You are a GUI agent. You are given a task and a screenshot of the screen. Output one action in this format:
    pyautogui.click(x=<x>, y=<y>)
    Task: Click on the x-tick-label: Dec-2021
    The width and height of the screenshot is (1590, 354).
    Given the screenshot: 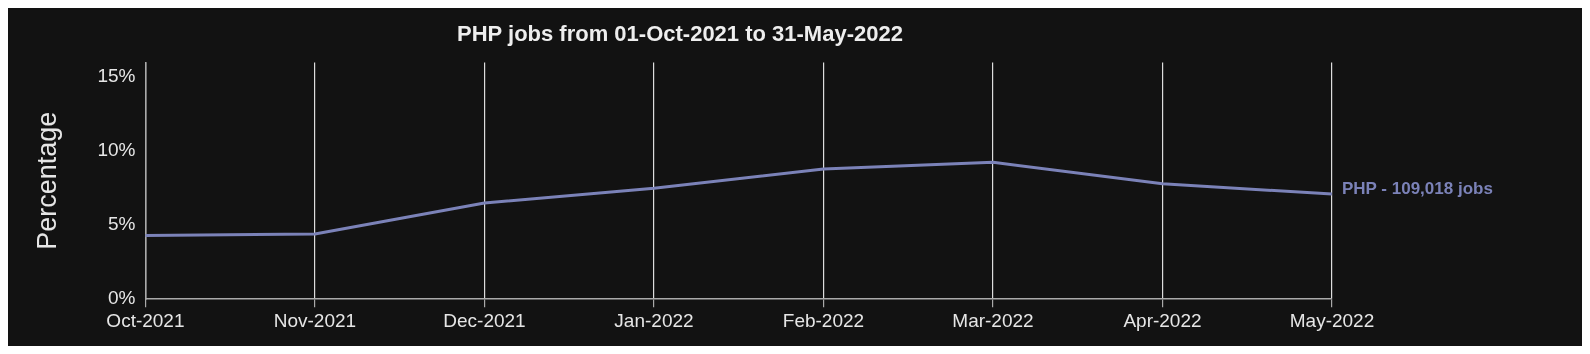 What is the action you would take?
    pyautogui.click(x=484, y=320)
    